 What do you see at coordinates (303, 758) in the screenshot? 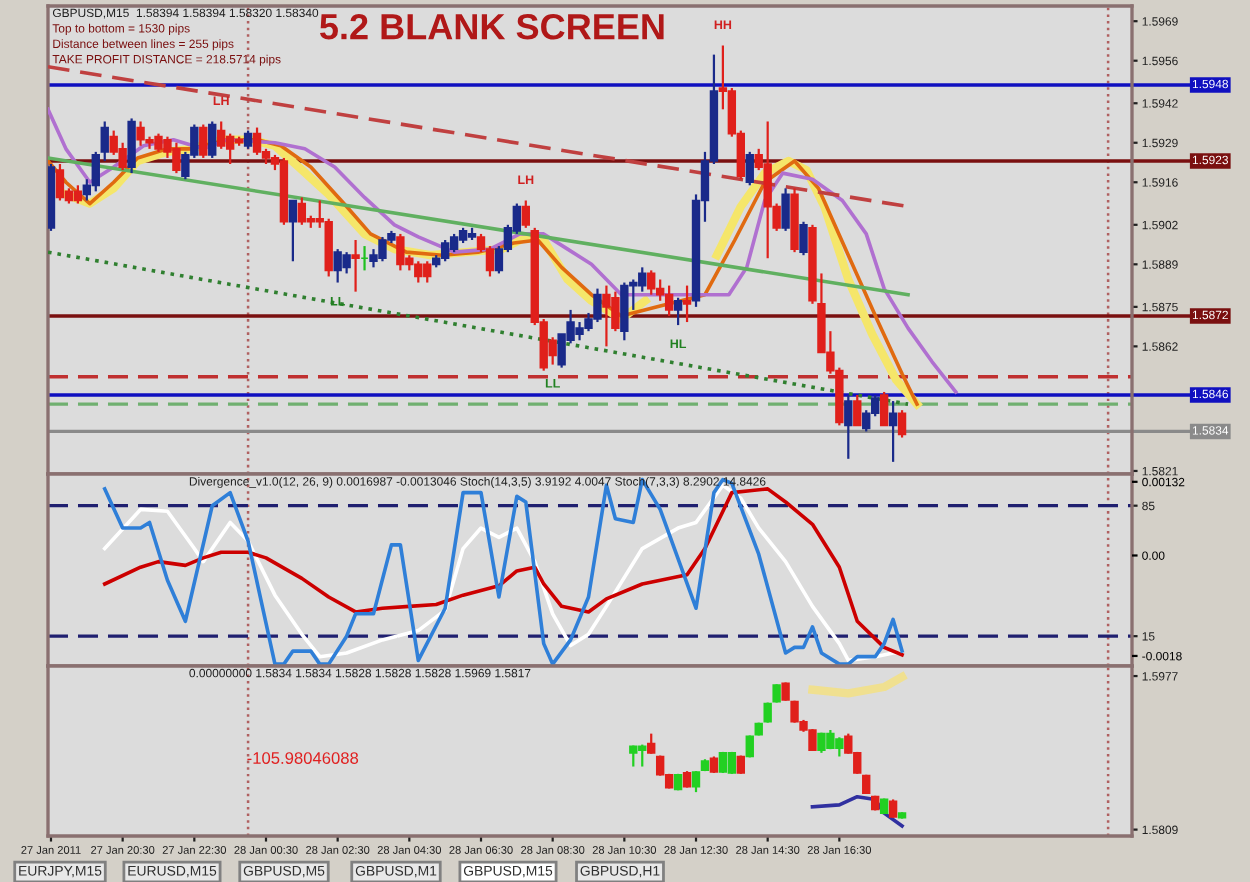
I see `annotation: -105.98046088` at bounding box center [303, 758].